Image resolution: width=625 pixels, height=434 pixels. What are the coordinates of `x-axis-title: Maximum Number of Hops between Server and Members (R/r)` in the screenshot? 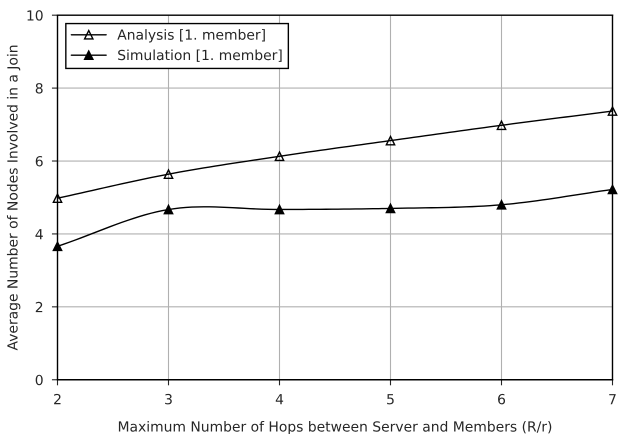 It's located at (335, 427).